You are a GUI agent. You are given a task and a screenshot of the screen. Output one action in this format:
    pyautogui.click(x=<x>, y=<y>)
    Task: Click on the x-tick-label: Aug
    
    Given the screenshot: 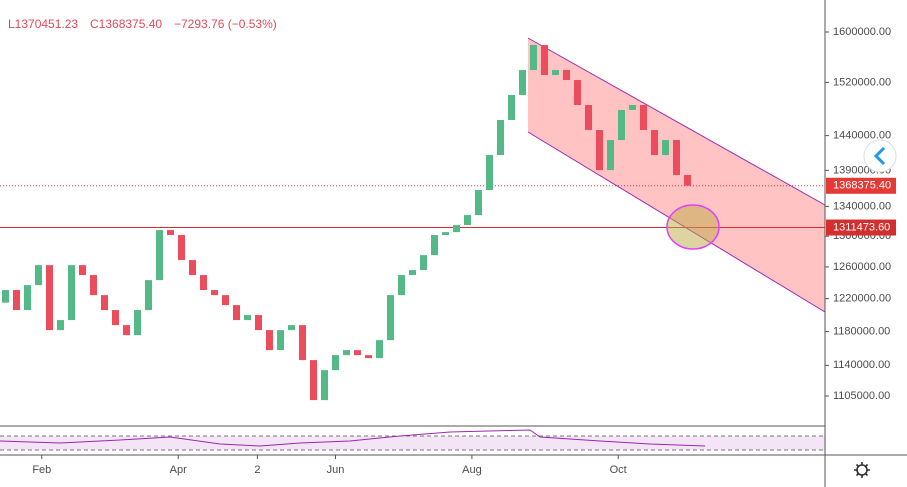 What is the action you would take?
    pyautogui.click(x=472, y=470)
    